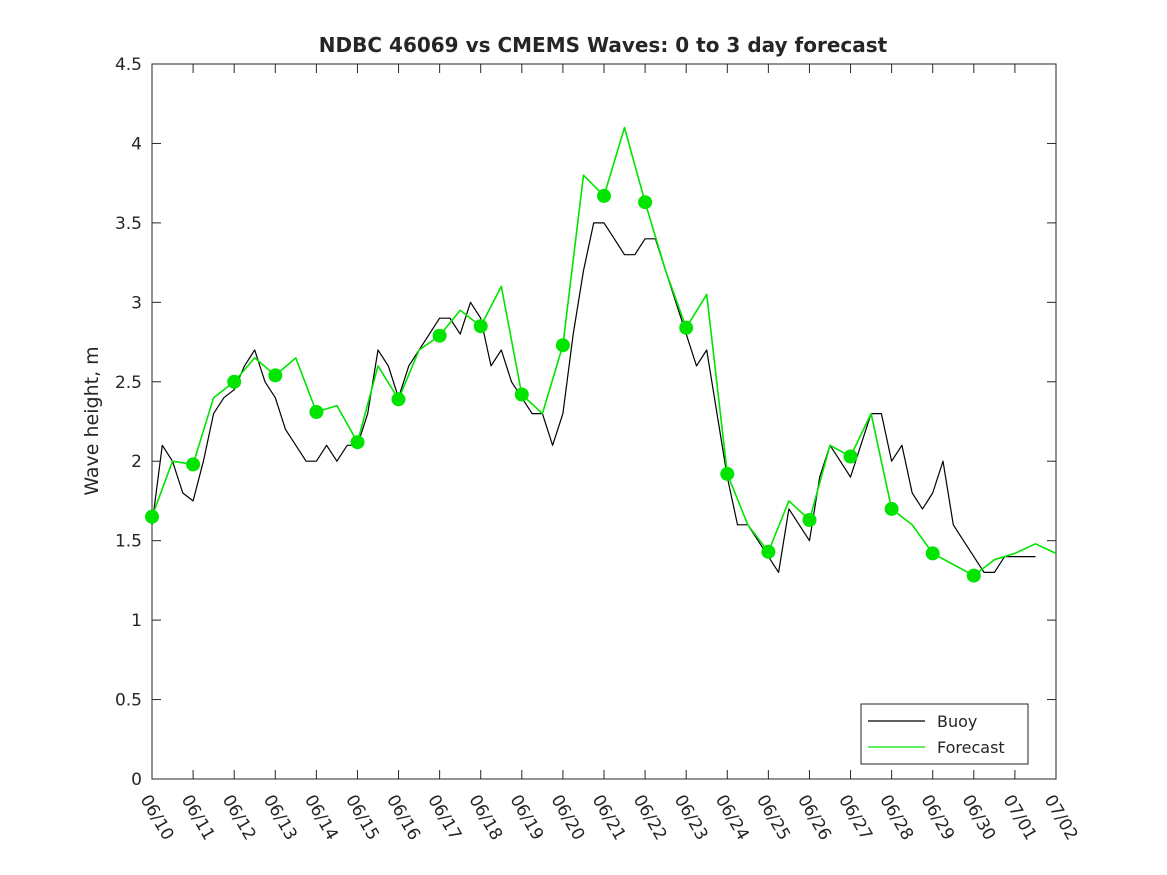 This screenshot has height=875, width=1167. I want to click on legend-forecast-label: Forecast, so click(971, 747).